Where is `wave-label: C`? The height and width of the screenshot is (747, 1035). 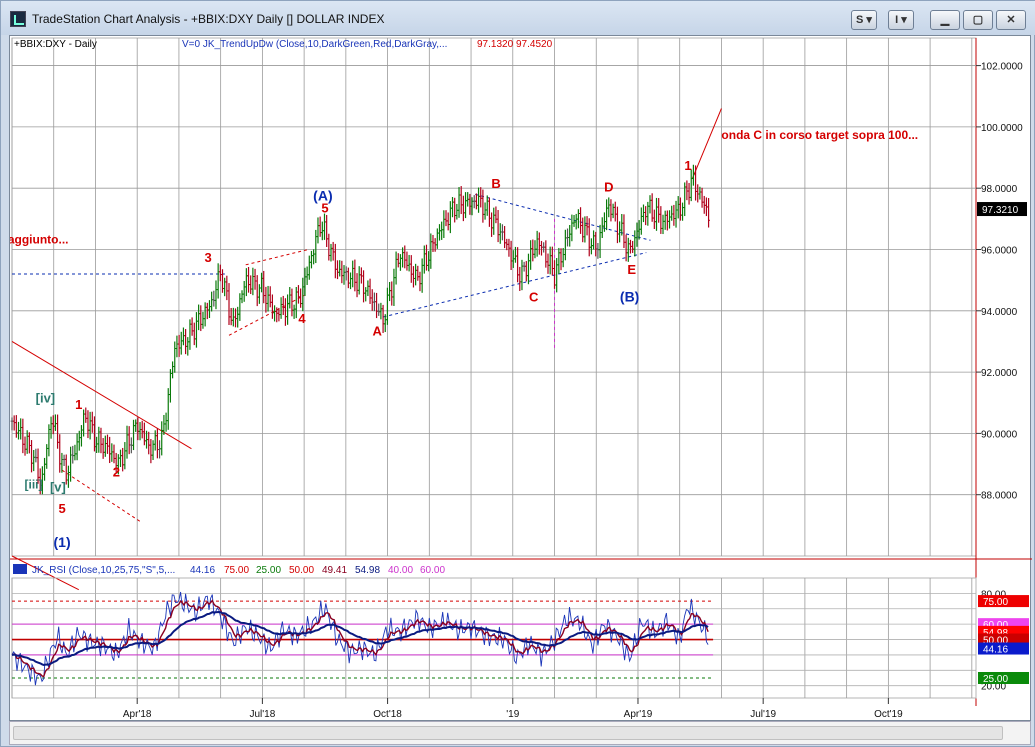 wave-label: C is located at coordinates (534, 297).